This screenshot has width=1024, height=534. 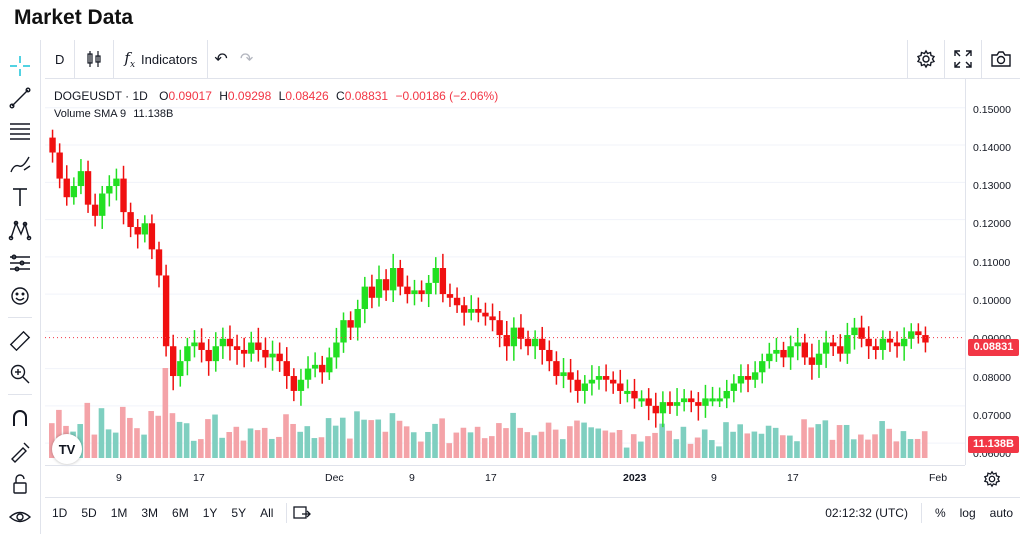 What do you see at coordinates (20, 66) in the screenshot?
I see `crosshair-icon` at bounding box center [20, 66].